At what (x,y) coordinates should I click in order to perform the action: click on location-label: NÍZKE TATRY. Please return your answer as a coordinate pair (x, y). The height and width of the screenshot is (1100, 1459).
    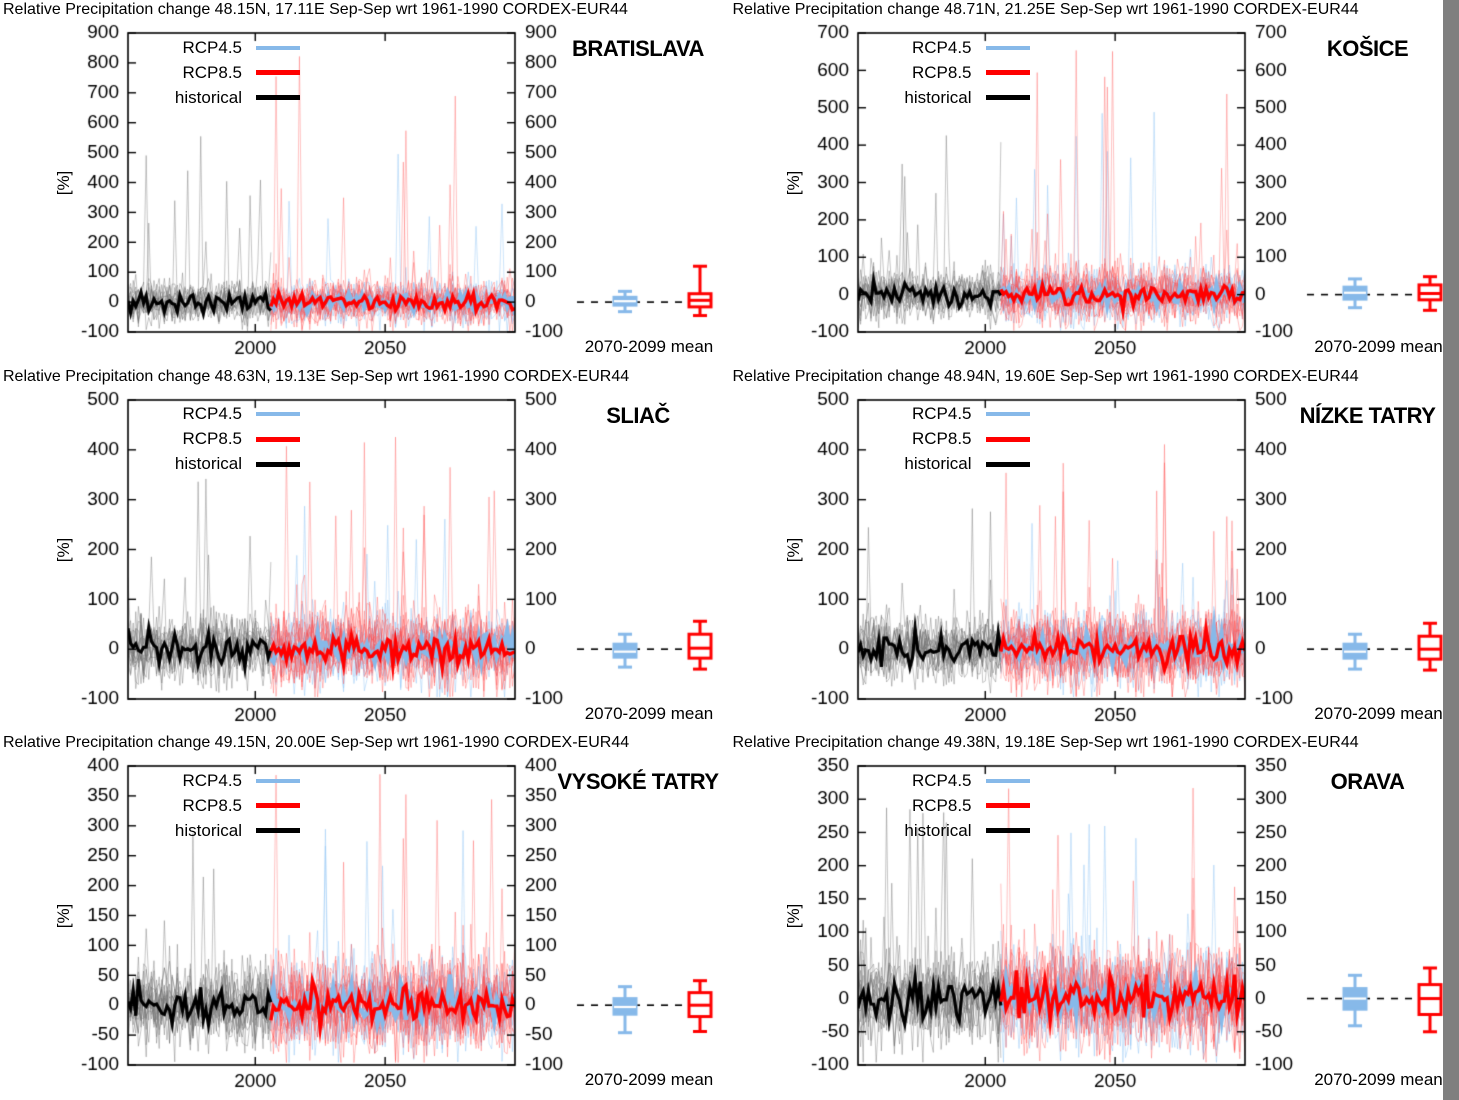
    Looking at the image, I should click on (1367, 415).